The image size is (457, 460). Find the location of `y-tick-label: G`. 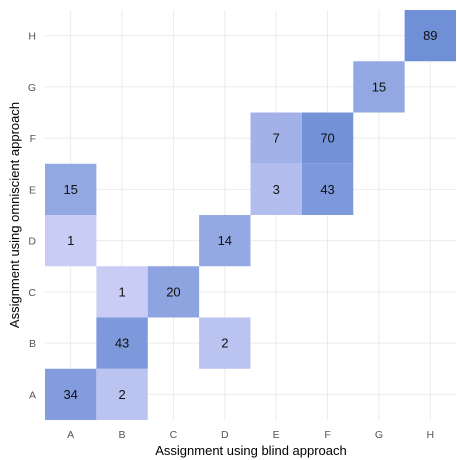

y-tick-label: G is located at coordinates (32, 88).